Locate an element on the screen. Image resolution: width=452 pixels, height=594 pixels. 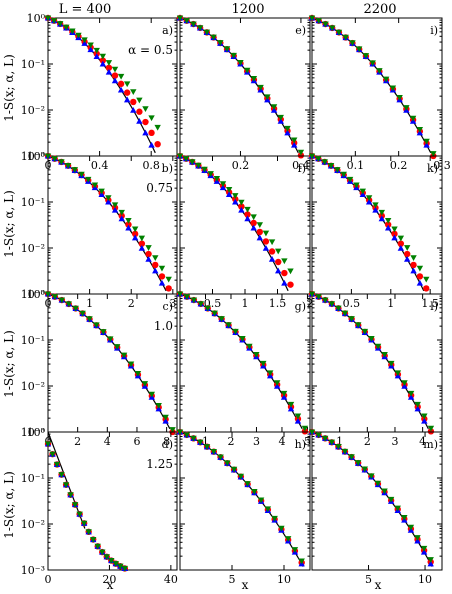
panel-label: a) is located at coordinates (167, 30).